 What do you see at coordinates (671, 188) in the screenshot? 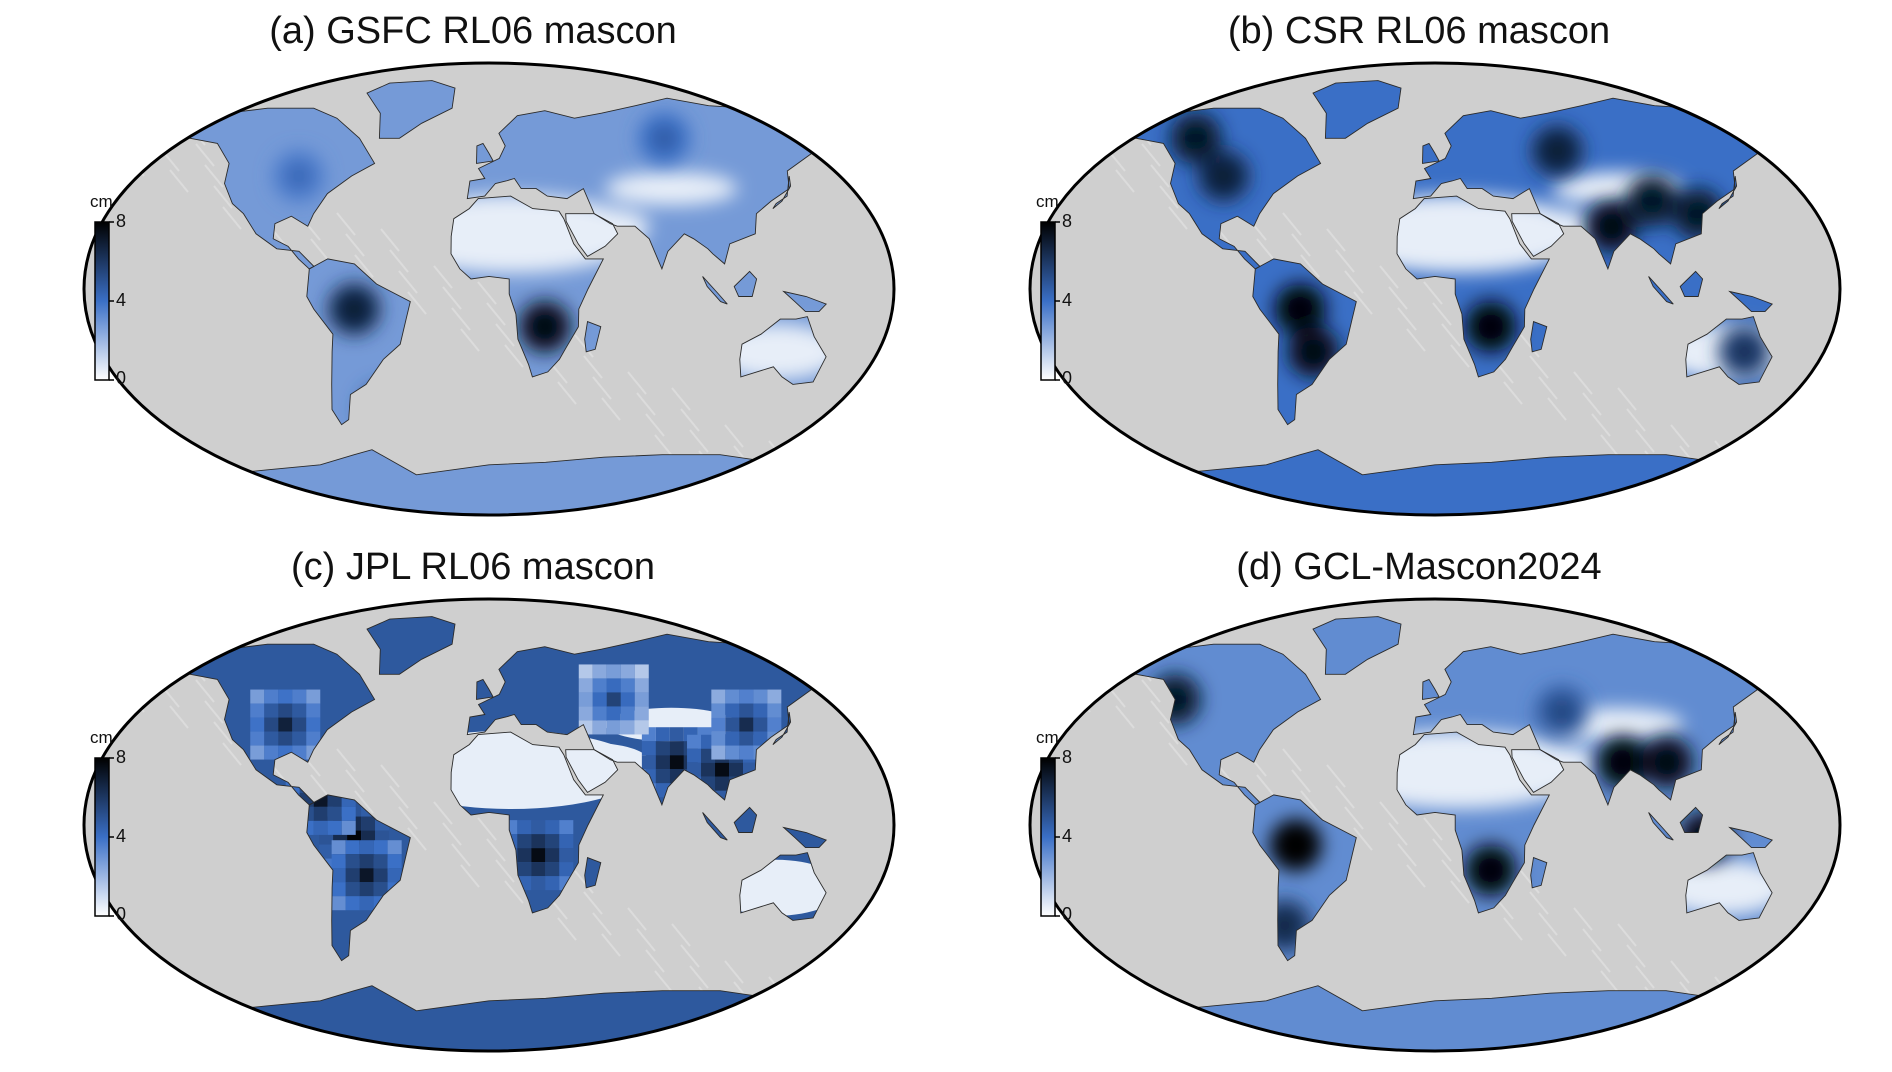
I see `dry-region` at bounding box center [671, 188].